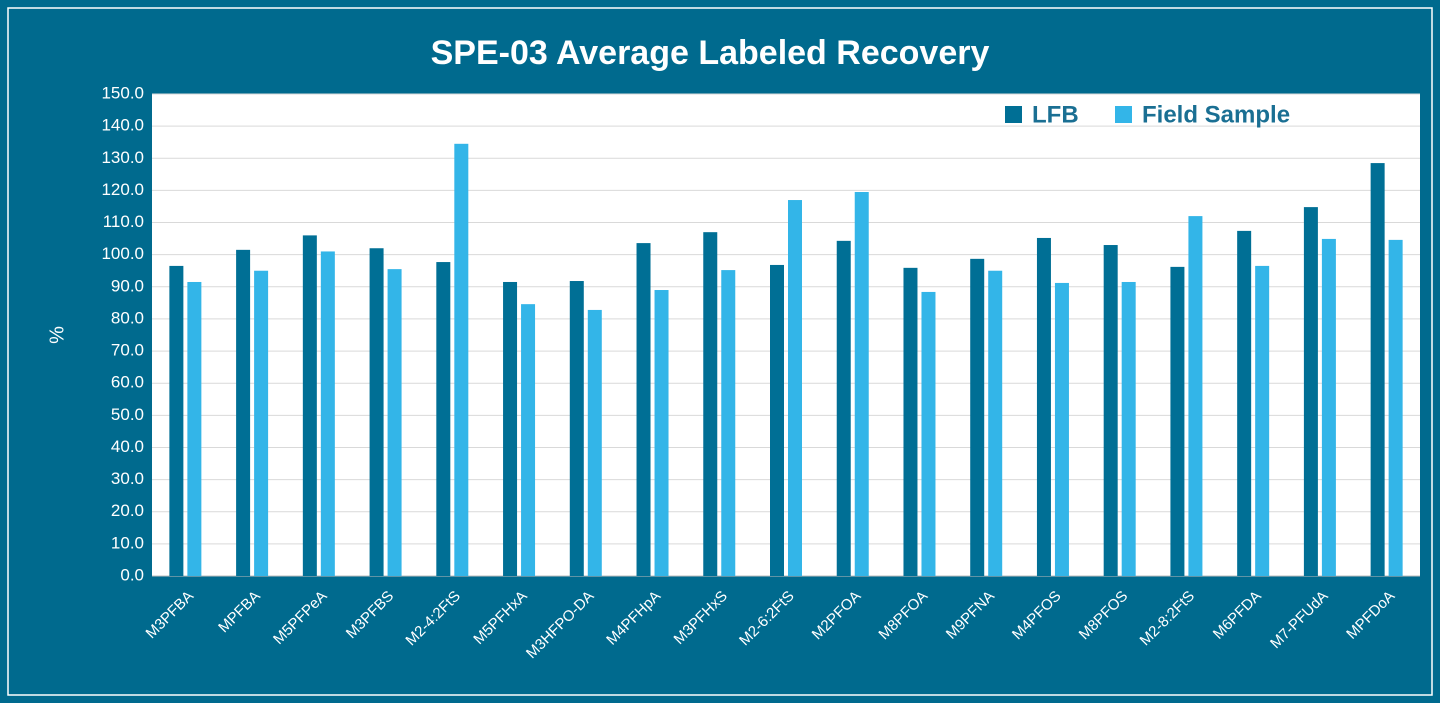  Describe the element at coordinates (1216, 114) in the screenshot. I see `legend-label: Field Sample` at that location.